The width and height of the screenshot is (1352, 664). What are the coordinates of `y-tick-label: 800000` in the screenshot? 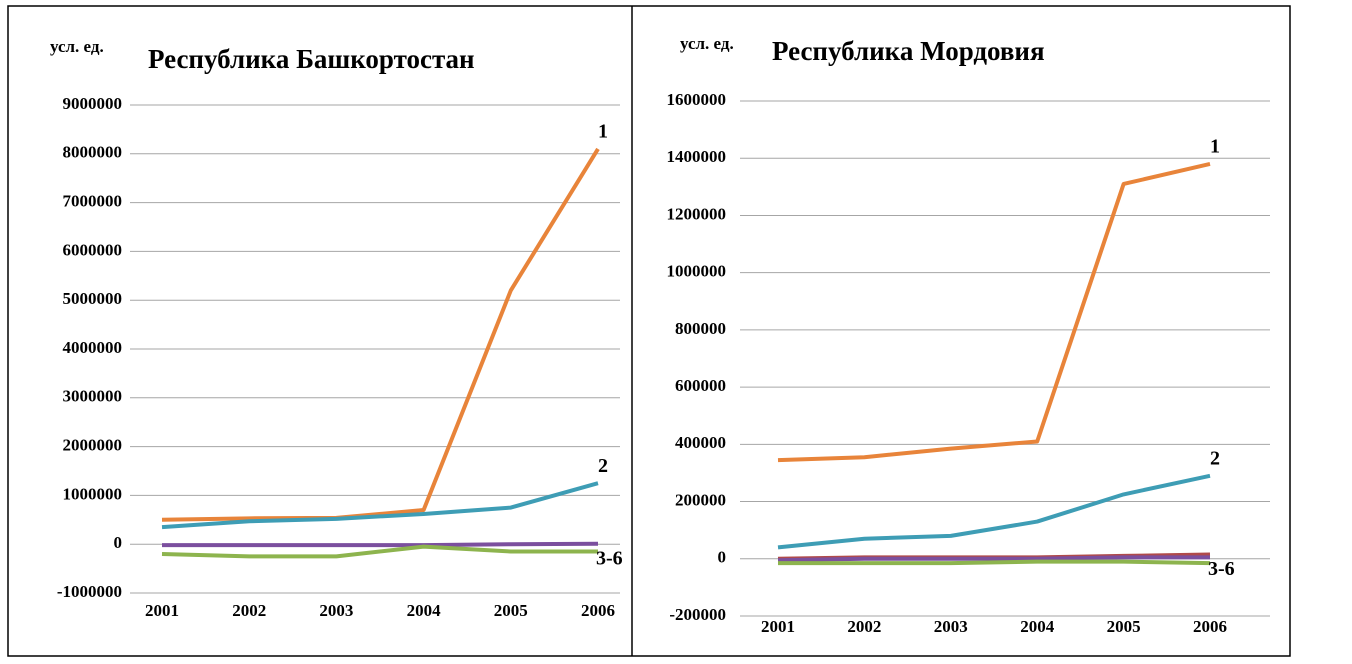 It's located at (700, 328).